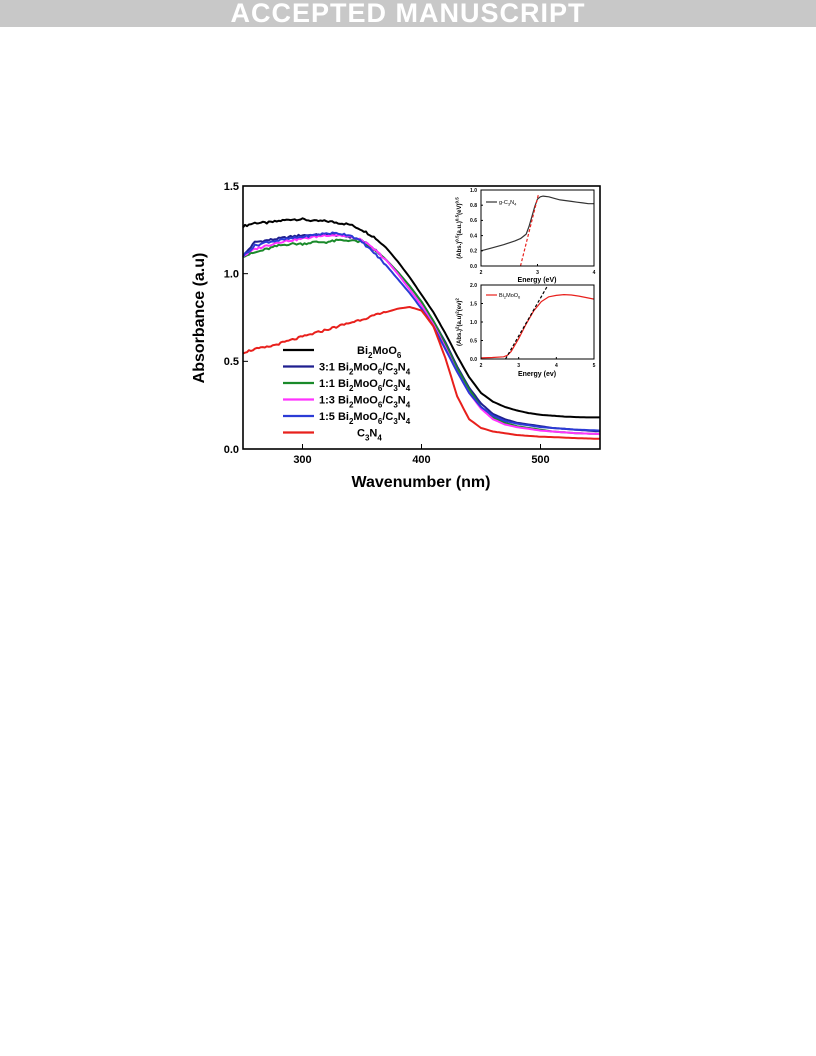  What do you see at coordinates (460, 250) in the screenshot?
I see `inset1-ylabel-part-a: (Abs.)` at bounding box center [460, 250].